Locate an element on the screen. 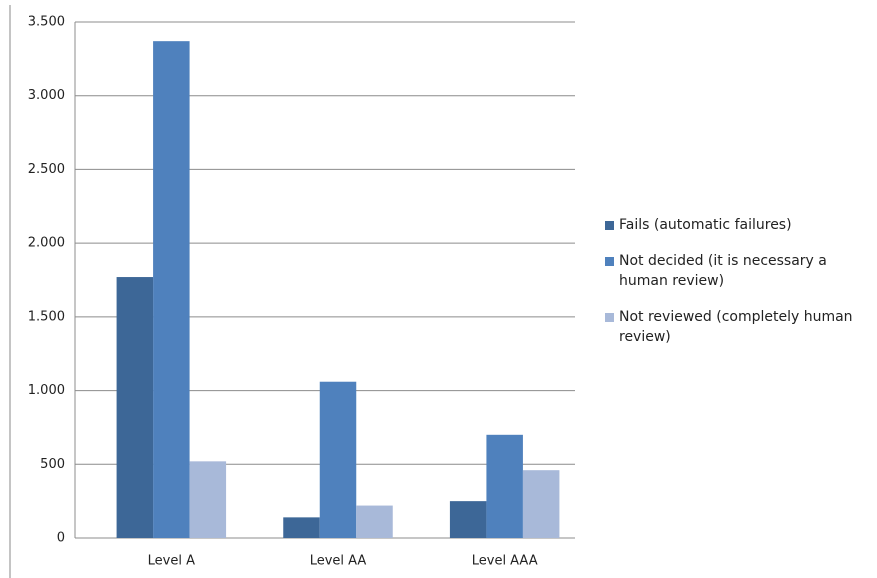 This screenshot has height=578, width=877. y-tick-label: 1.000 is located at coordinates (46, 390).